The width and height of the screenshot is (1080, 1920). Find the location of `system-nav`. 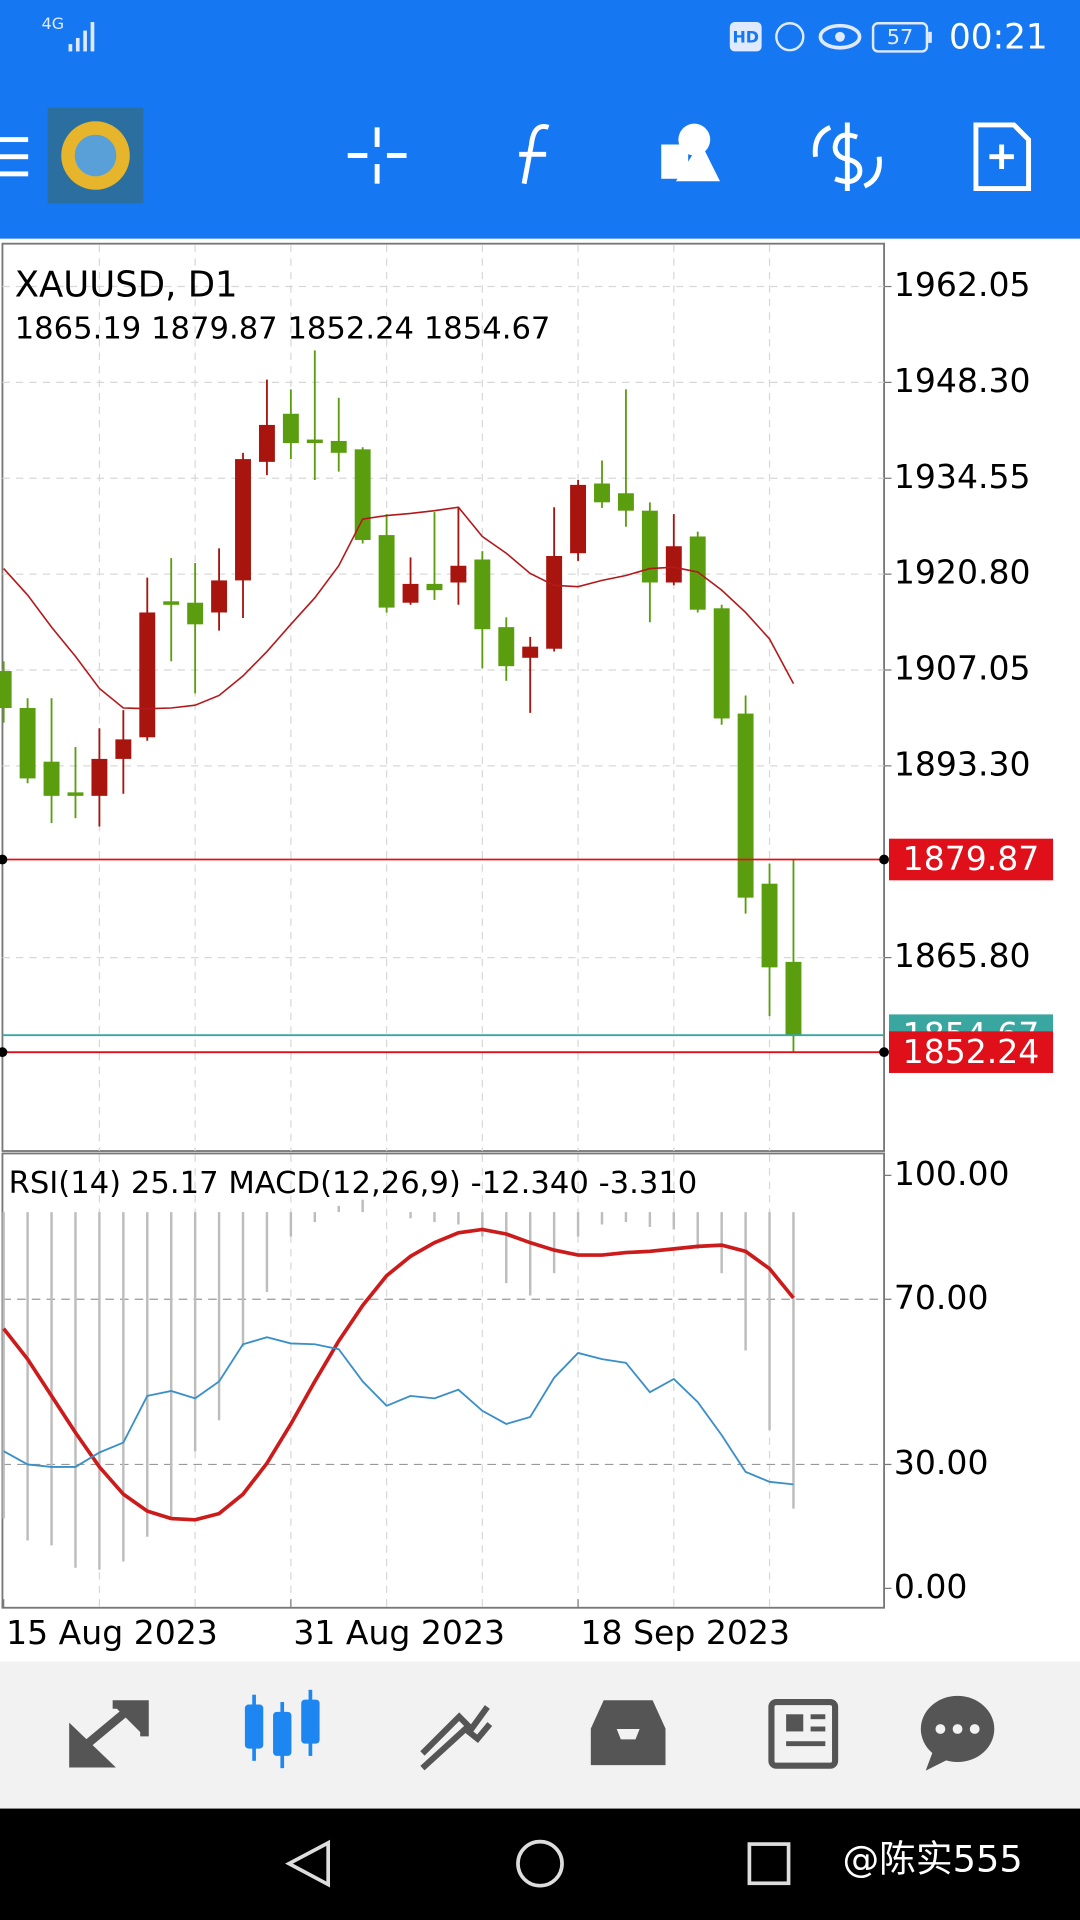

system-nav is located at coordinates (540, 1864).